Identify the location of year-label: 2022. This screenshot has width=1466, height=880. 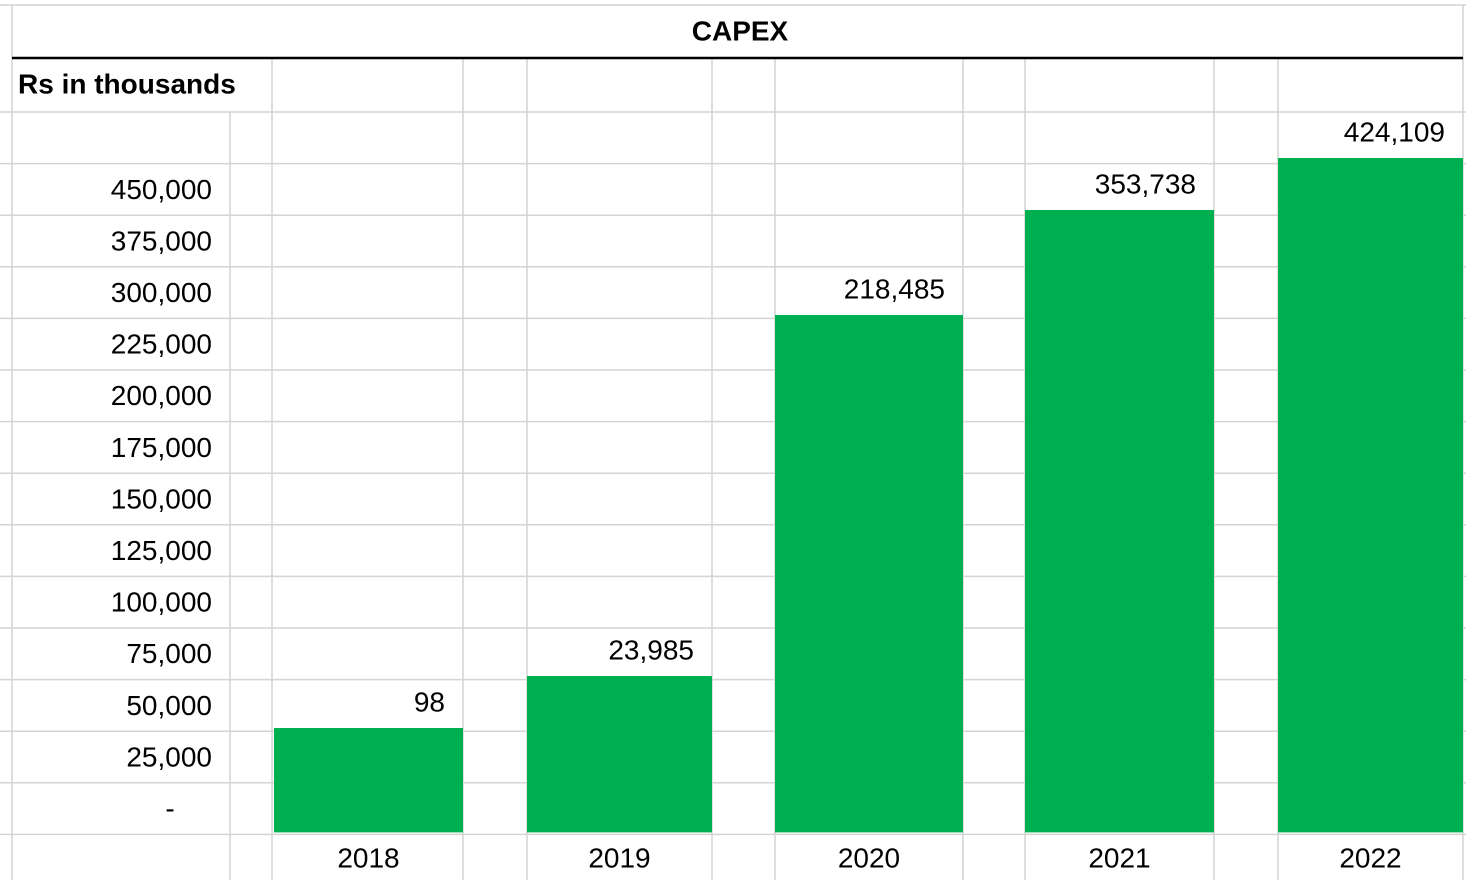
(1370, 857).